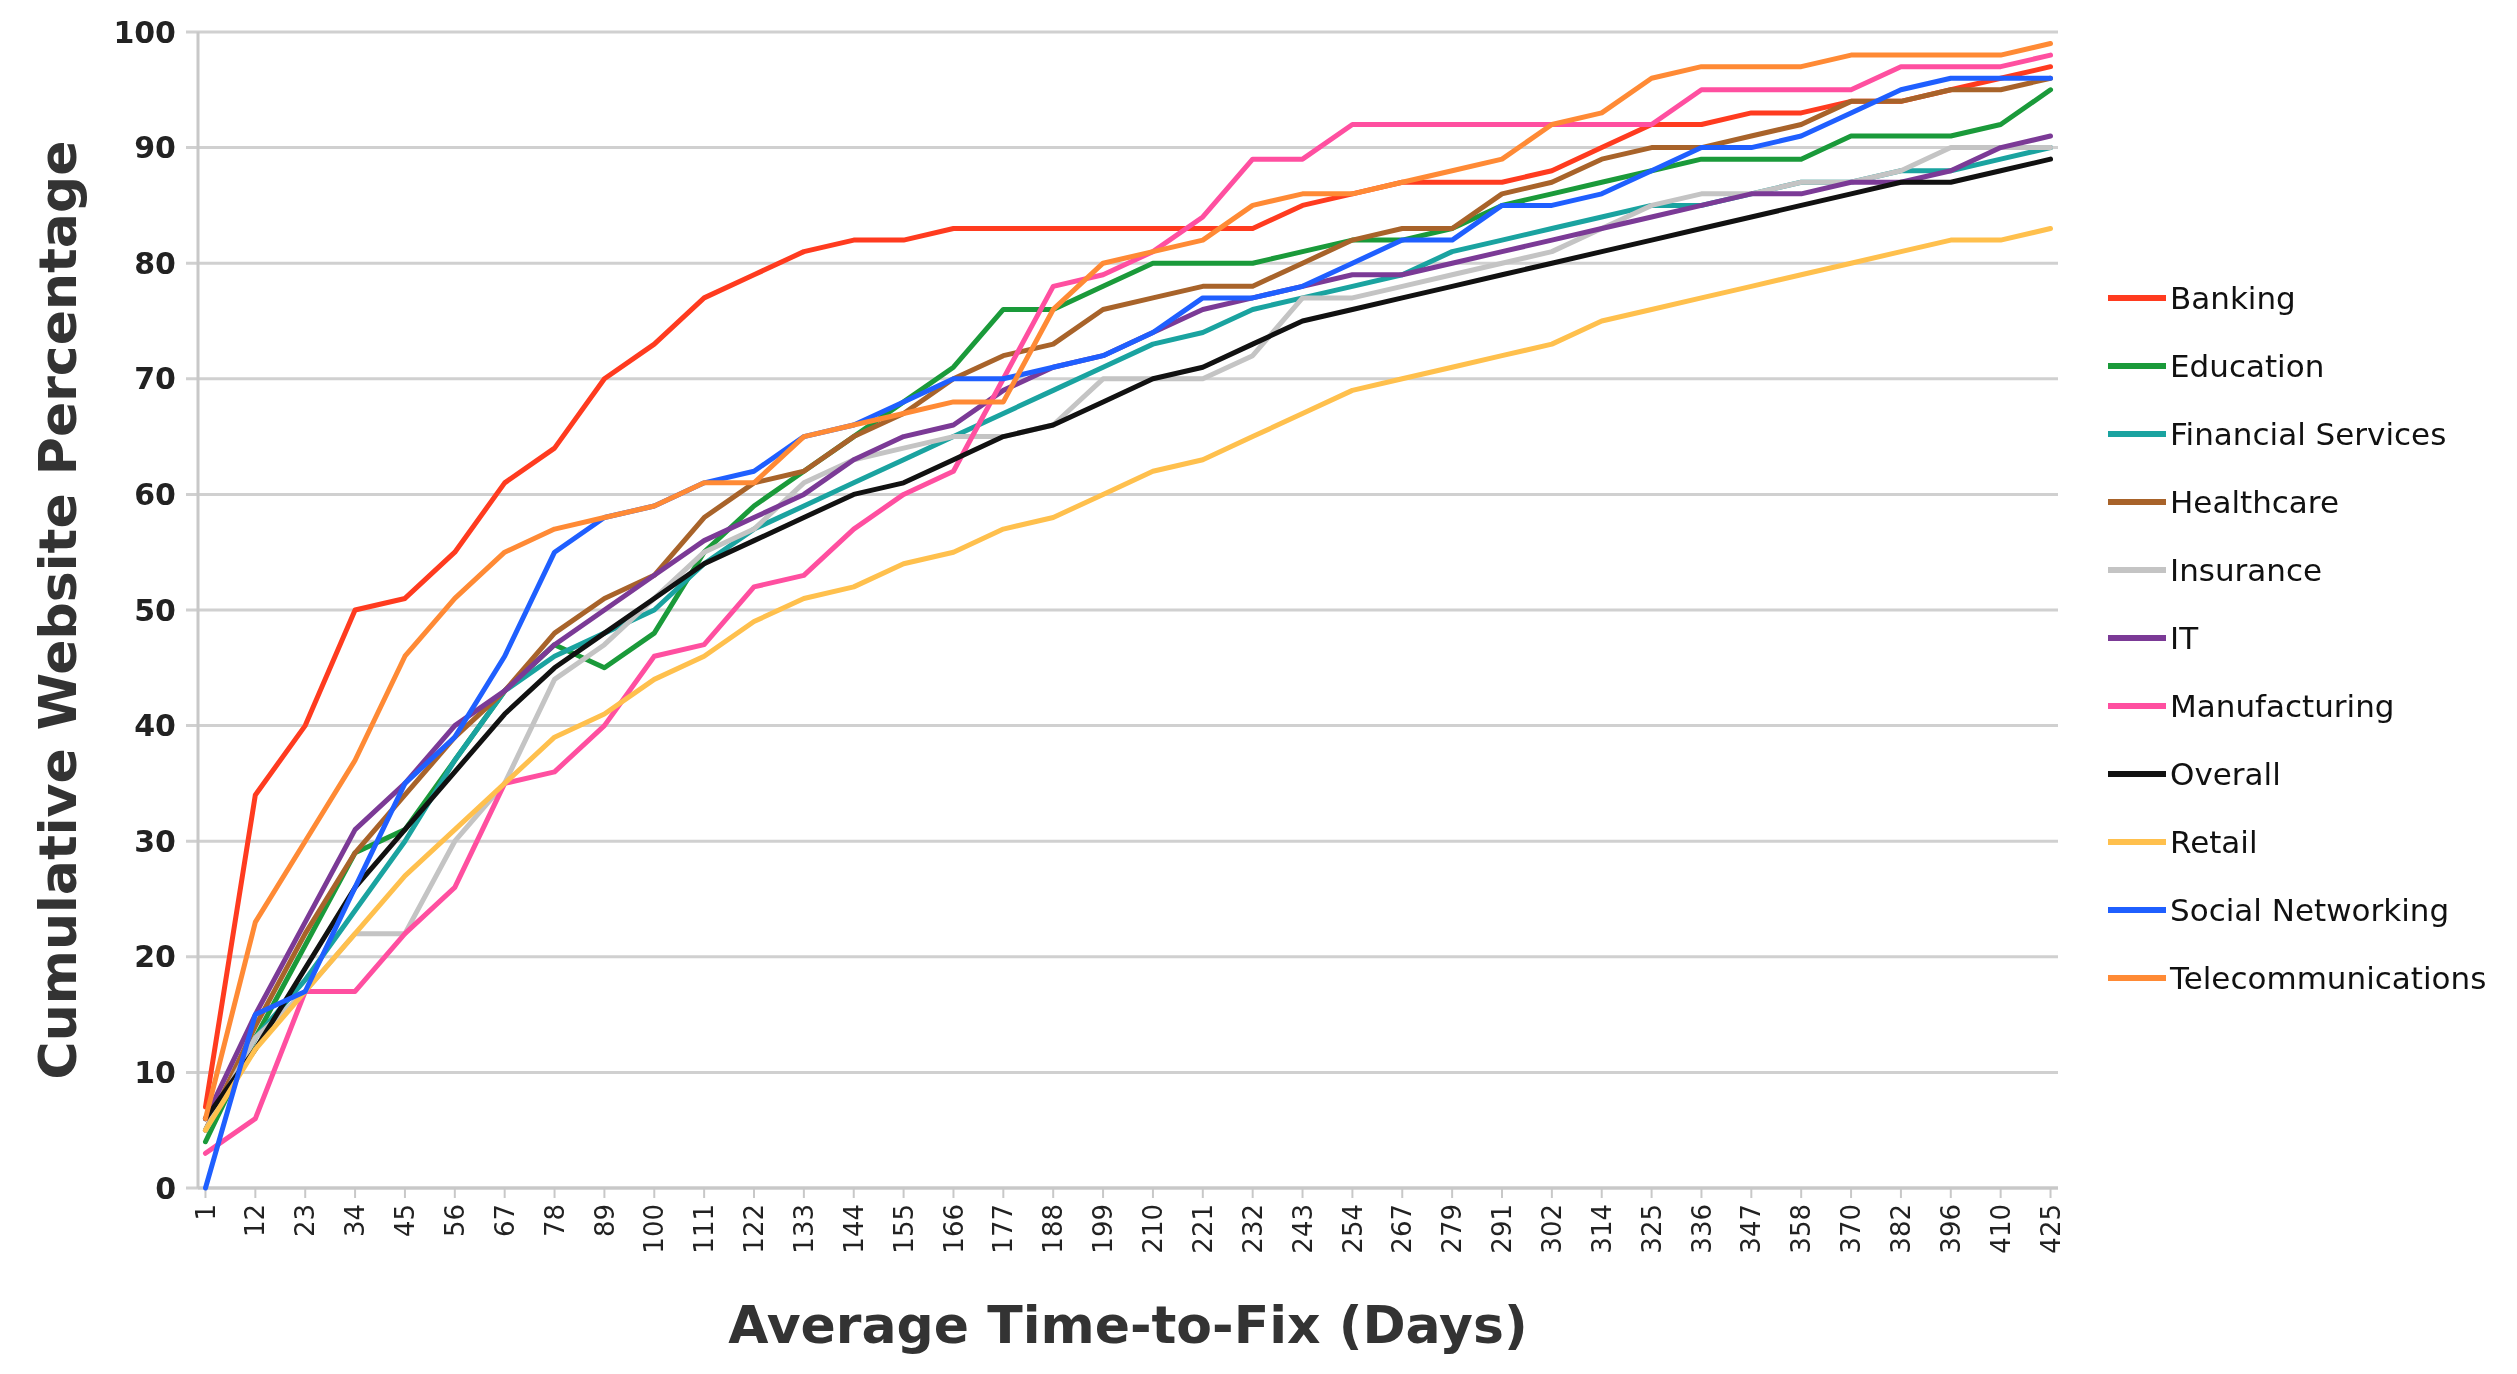 The width and height of the screenshot is (2517, 1374). Describe the element at coordinates (1302, 1229) in the screenshot. I see `x-tick-label: 243` at that location.